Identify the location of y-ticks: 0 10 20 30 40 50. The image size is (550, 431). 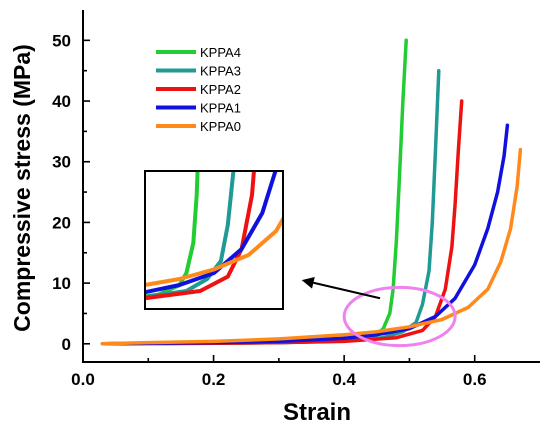
(71, 192).